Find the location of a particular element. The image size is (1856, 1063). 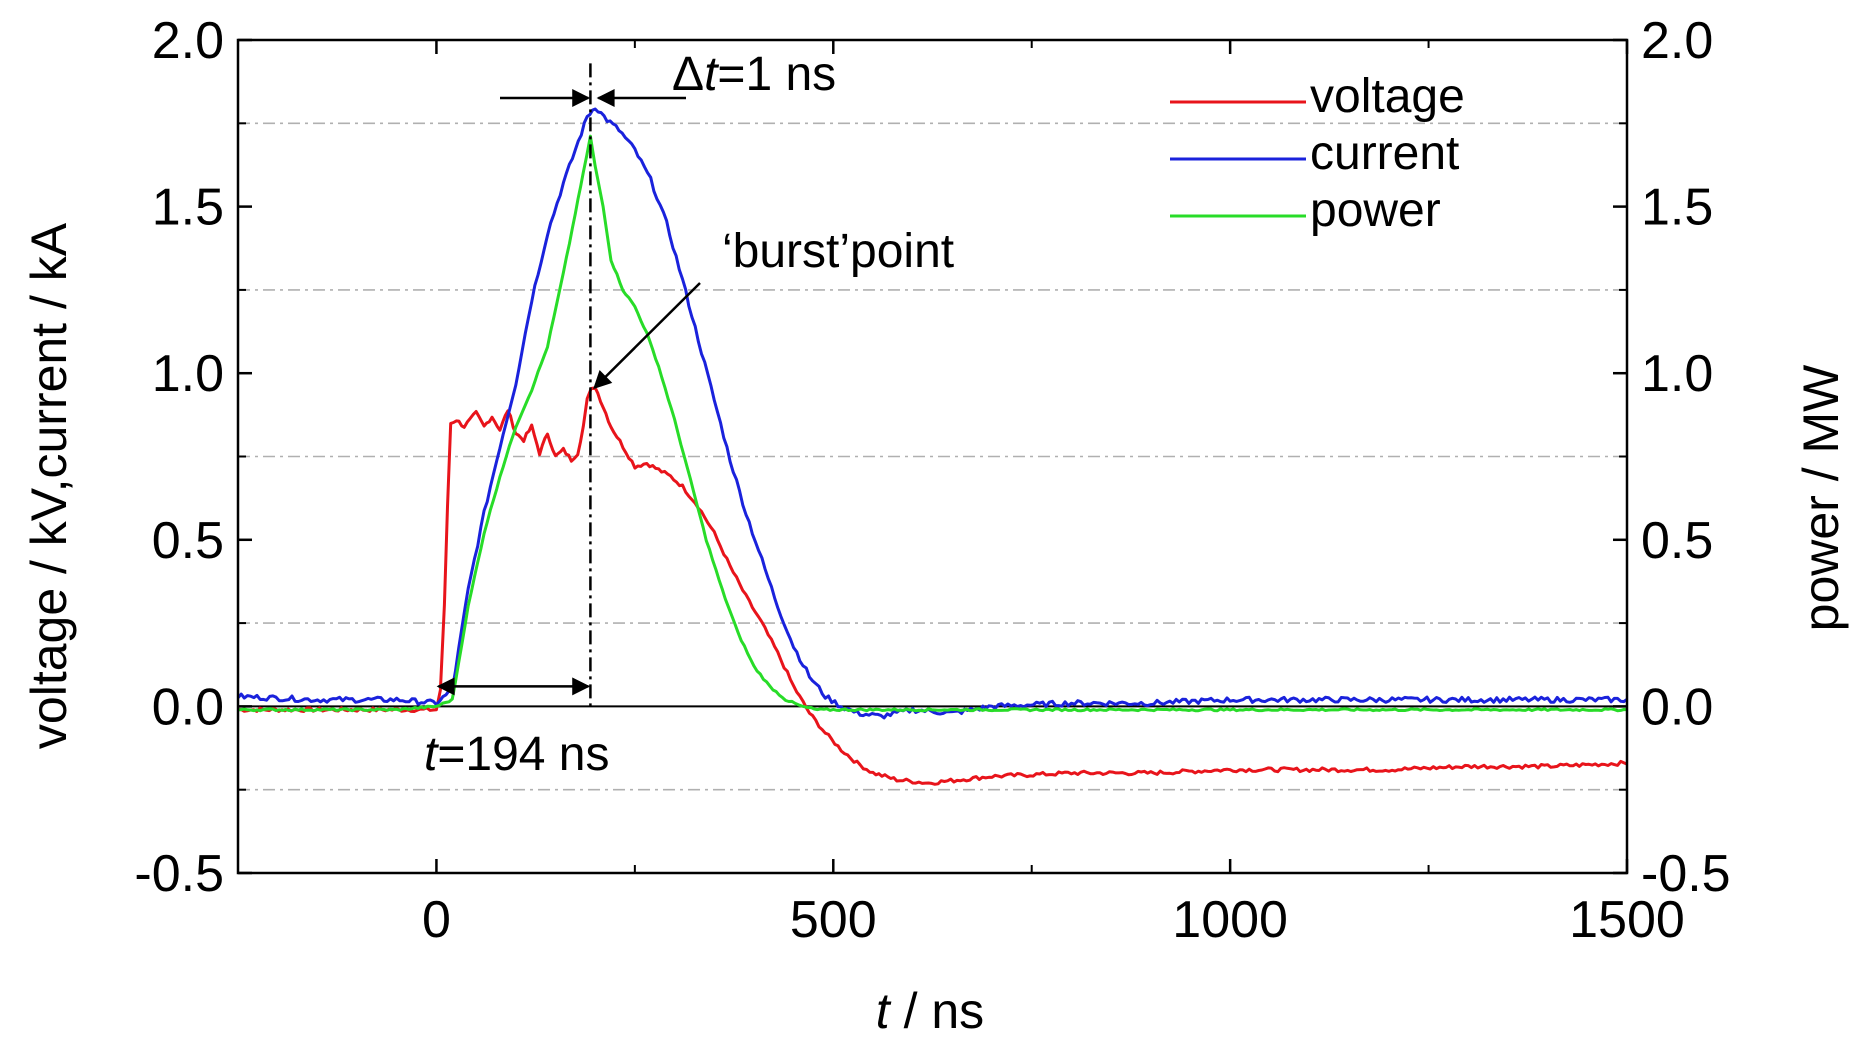

x-tick-label: 1500 is located at coordinates (1627, 920).